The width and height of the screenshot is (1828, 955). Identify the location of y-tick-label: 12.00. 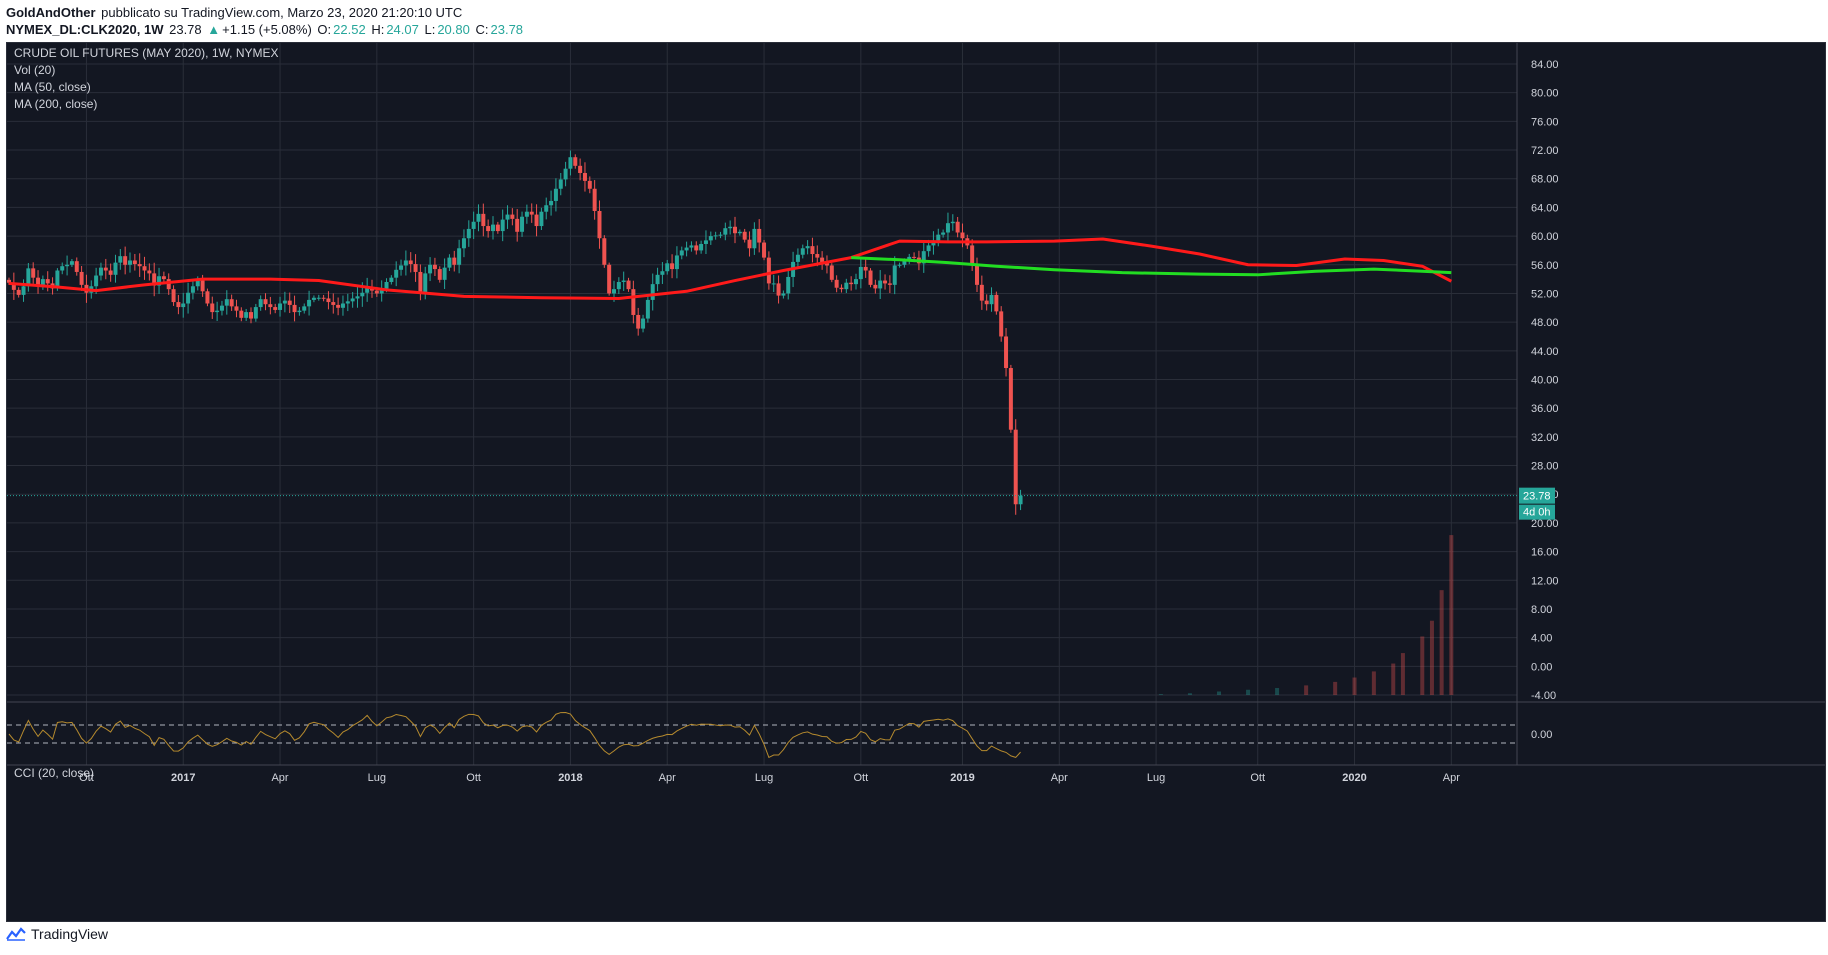
(1545, 581).